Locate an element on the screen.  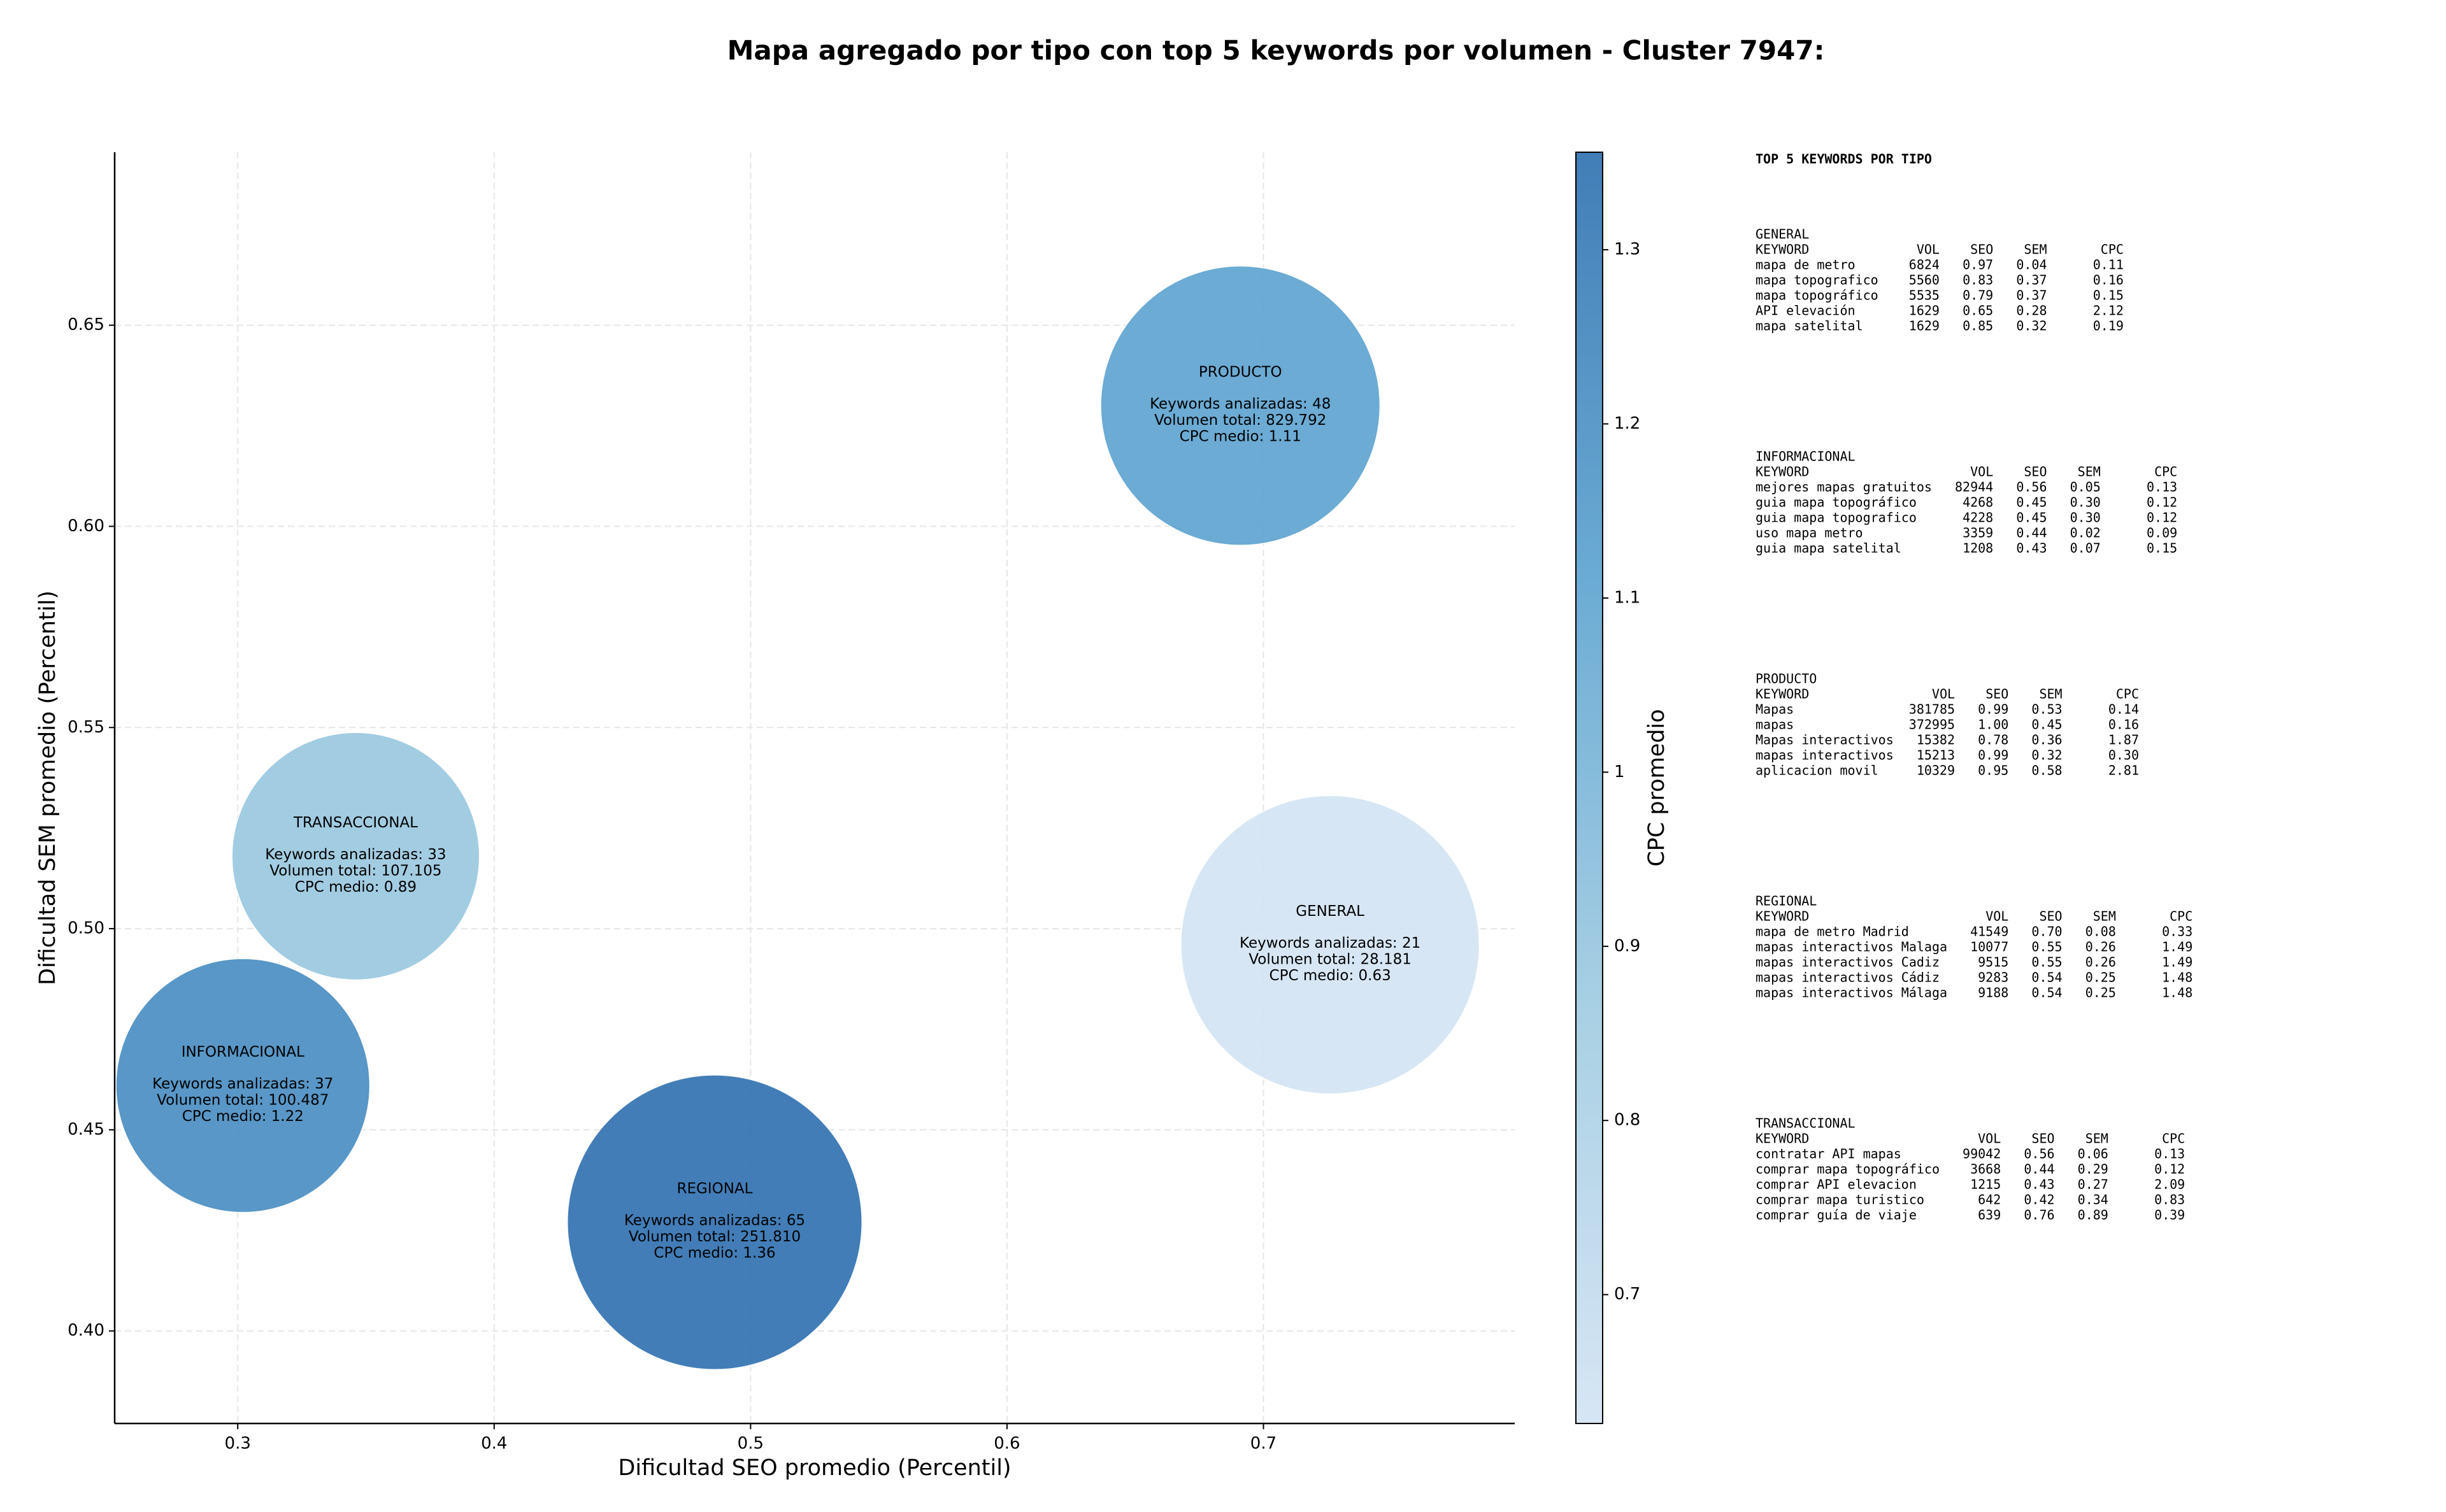
table-cell: 381785 is located at coordinates (1932, 709).